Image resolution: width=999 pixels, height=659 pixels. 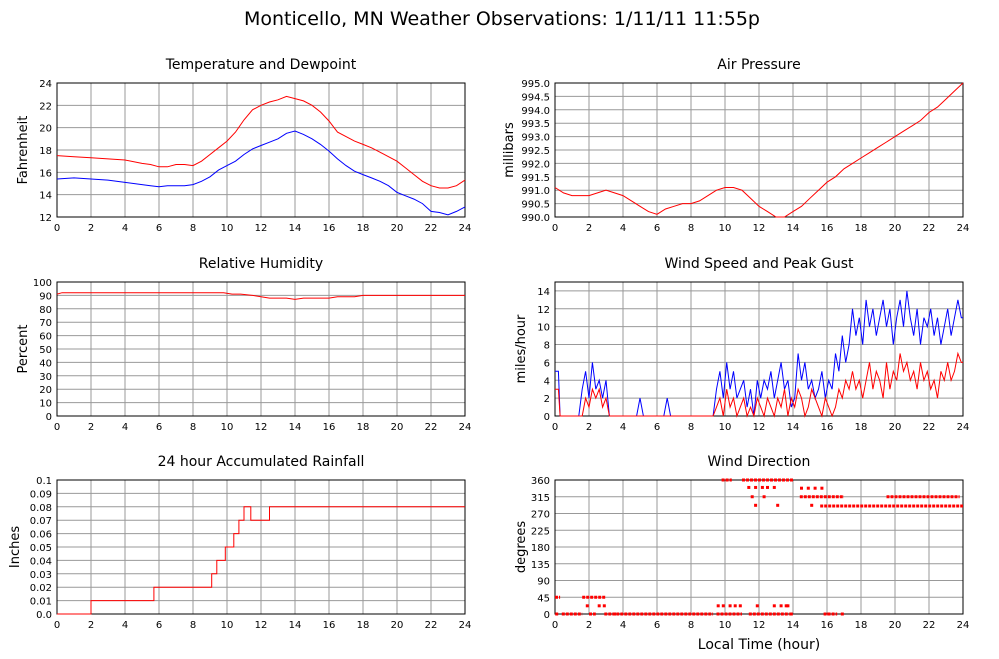 I want to click on y-tick-label: 18, so click(x=45, y=151).